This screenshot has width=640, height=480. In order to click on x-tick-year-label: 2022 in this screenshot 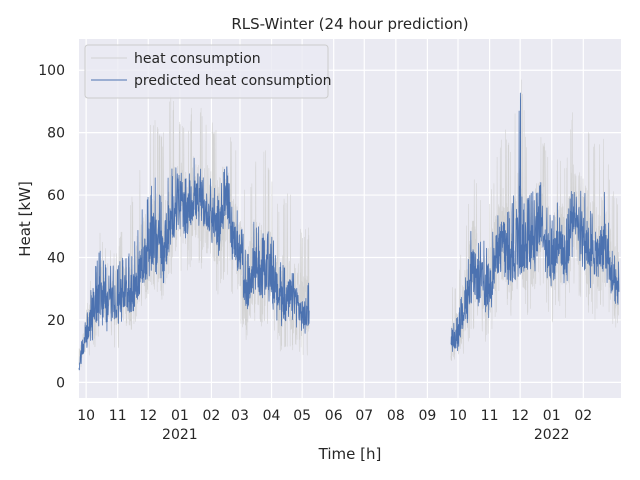, I will do `click(552, 435)`.